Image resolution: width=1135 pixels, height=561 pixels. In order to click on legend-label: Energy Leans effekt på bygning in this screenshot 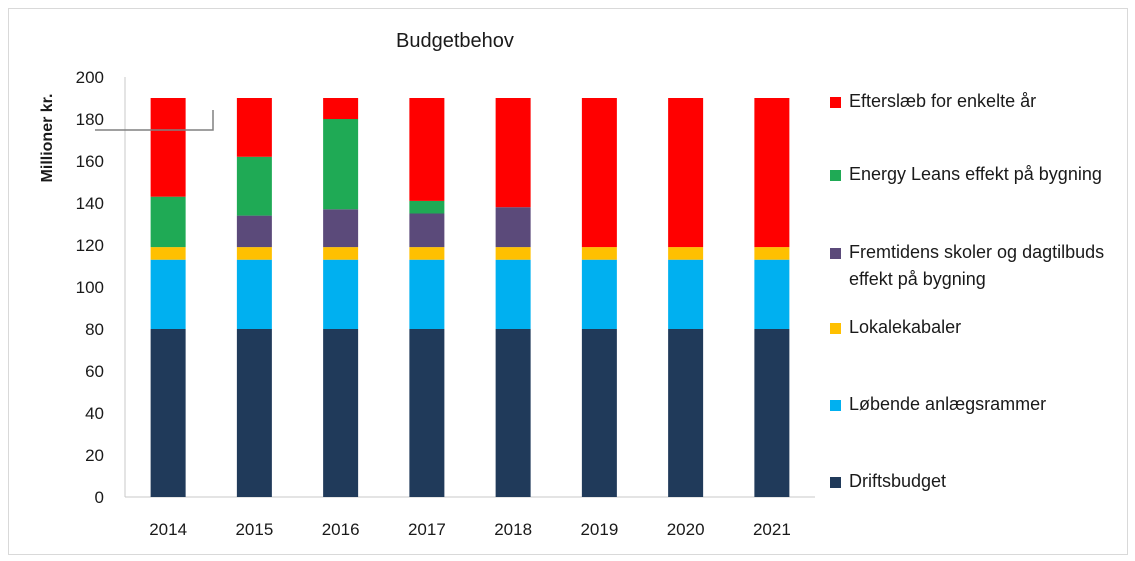, I will do `click(975, 174)`.